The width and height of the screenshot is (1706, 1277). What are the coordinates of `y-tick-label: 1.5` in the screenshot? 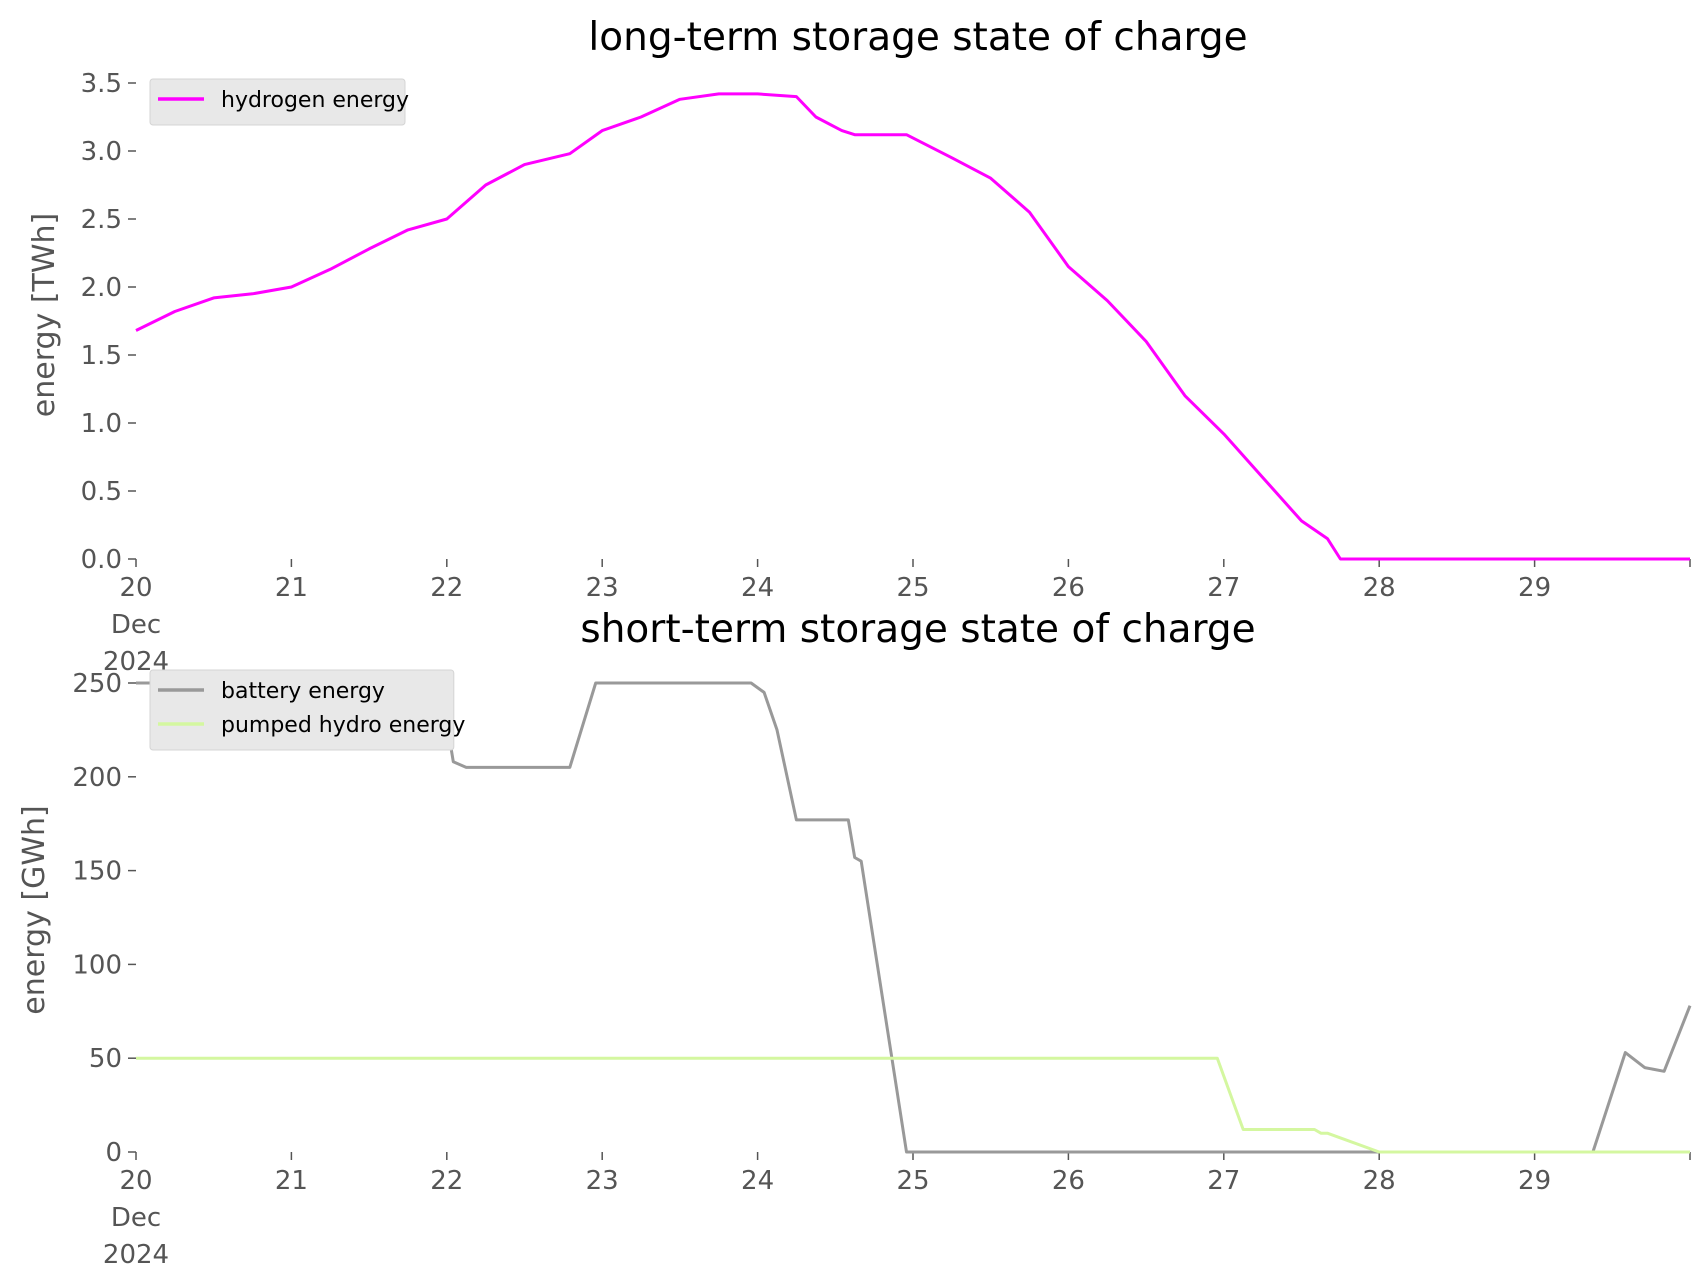 It's located at (101, 356).